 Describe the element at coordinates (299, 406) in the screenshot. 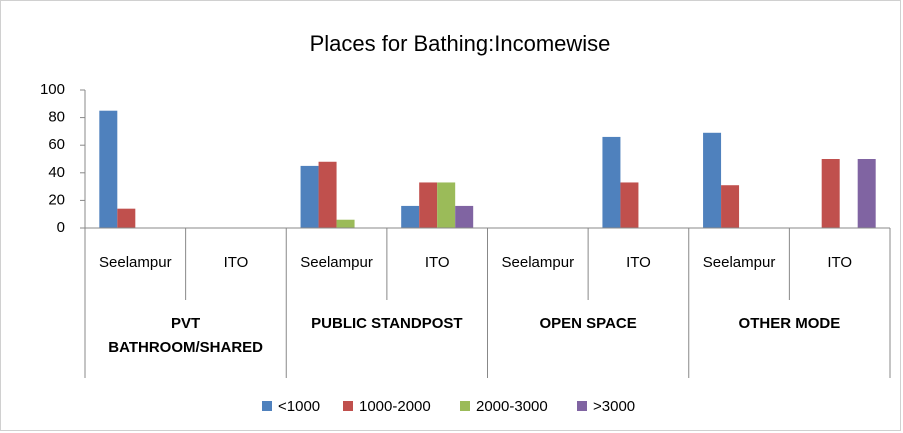

I see `legend-label: <1000` at that location.